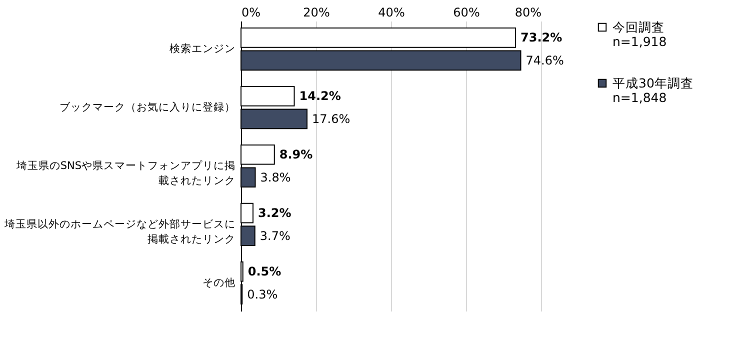 The height and width of the screenshot is (337, 740). What do you see at coordinates (466, 13) in the screenshot?
I see `x-tick-label: 60%` at bounding box center [466, 13].